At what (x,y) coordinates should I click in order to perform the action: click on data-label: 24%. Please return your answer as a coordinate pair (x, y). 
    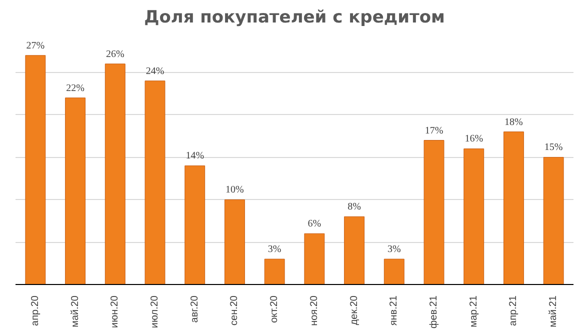
    Looking at the image, I should click on (155, 71).